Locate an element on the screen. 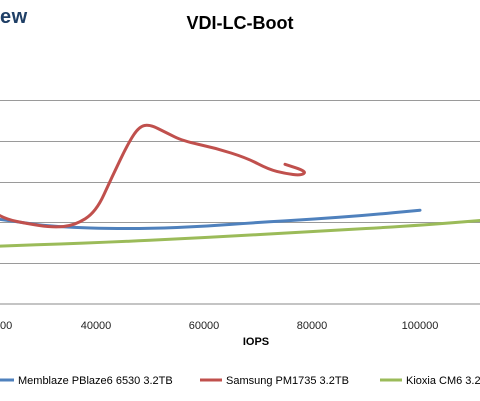 The width and height of the screenshot is (480, 401). legend-label: Memblaze PBlaze6 6530 3.2TB is located at coordinates (95, 381).